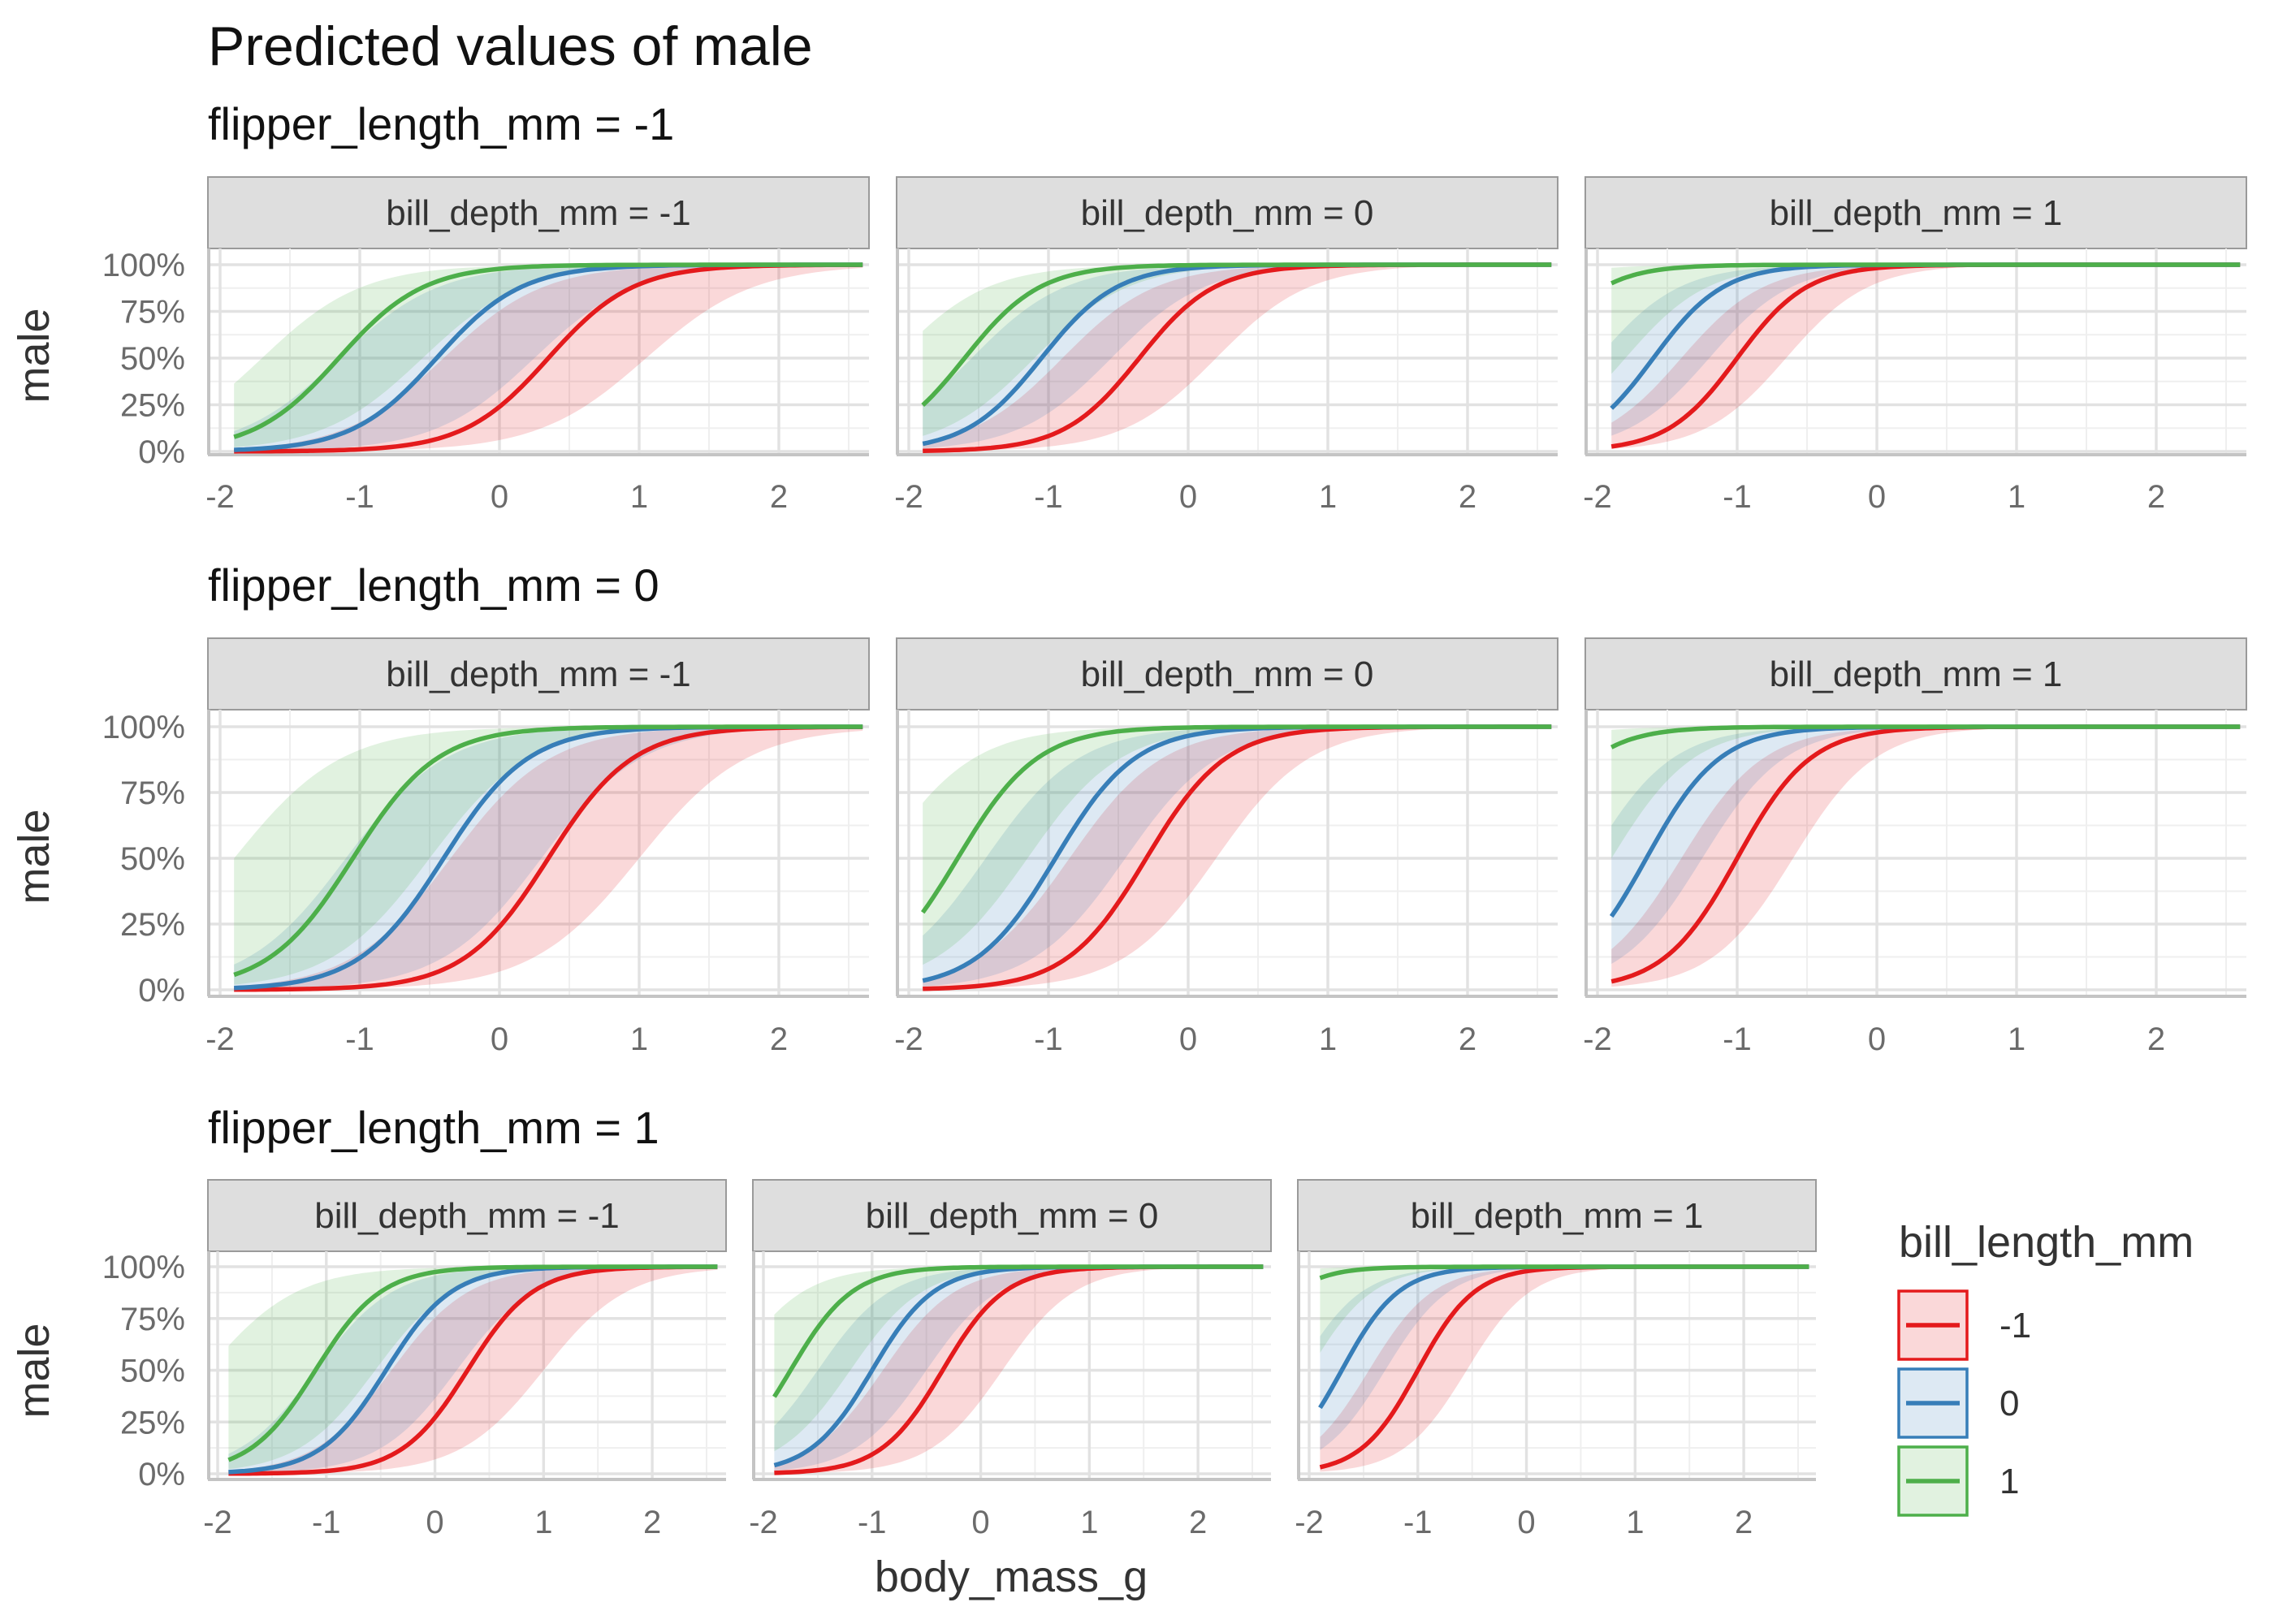  I want to click on row-title: flipper_length_mm = -1, so click(441, 124).